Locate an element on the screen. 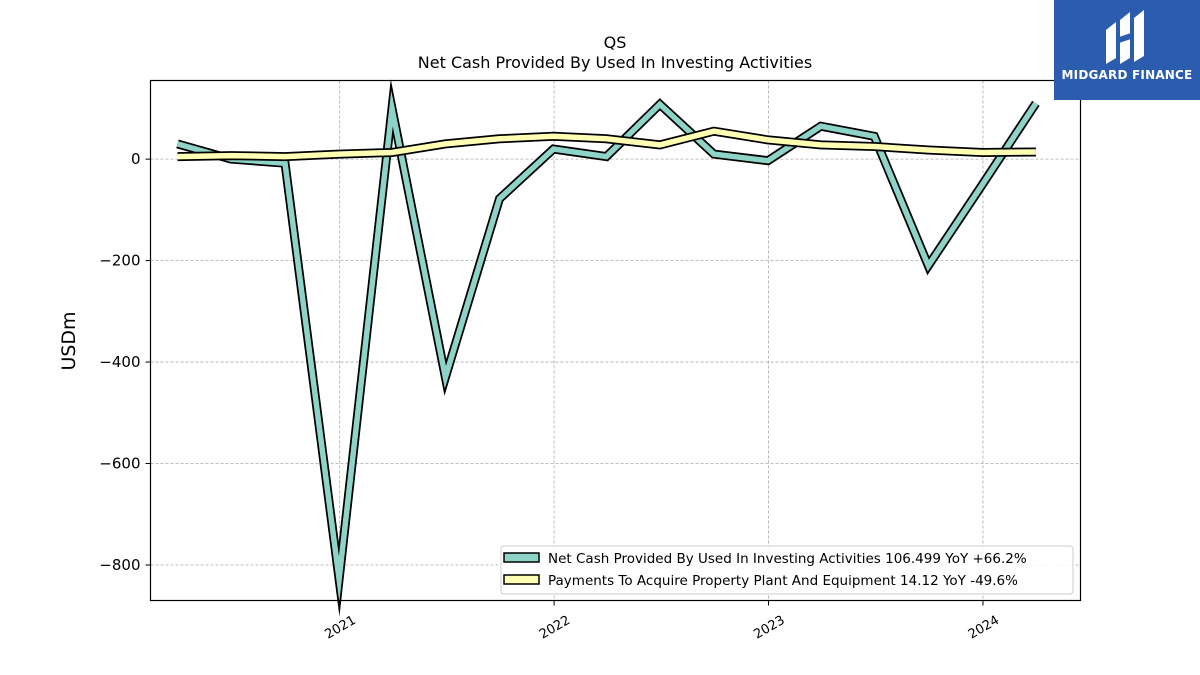 The image size is (1200, 675). x-tick-label: 2022 is located at coordinates (555, 628).